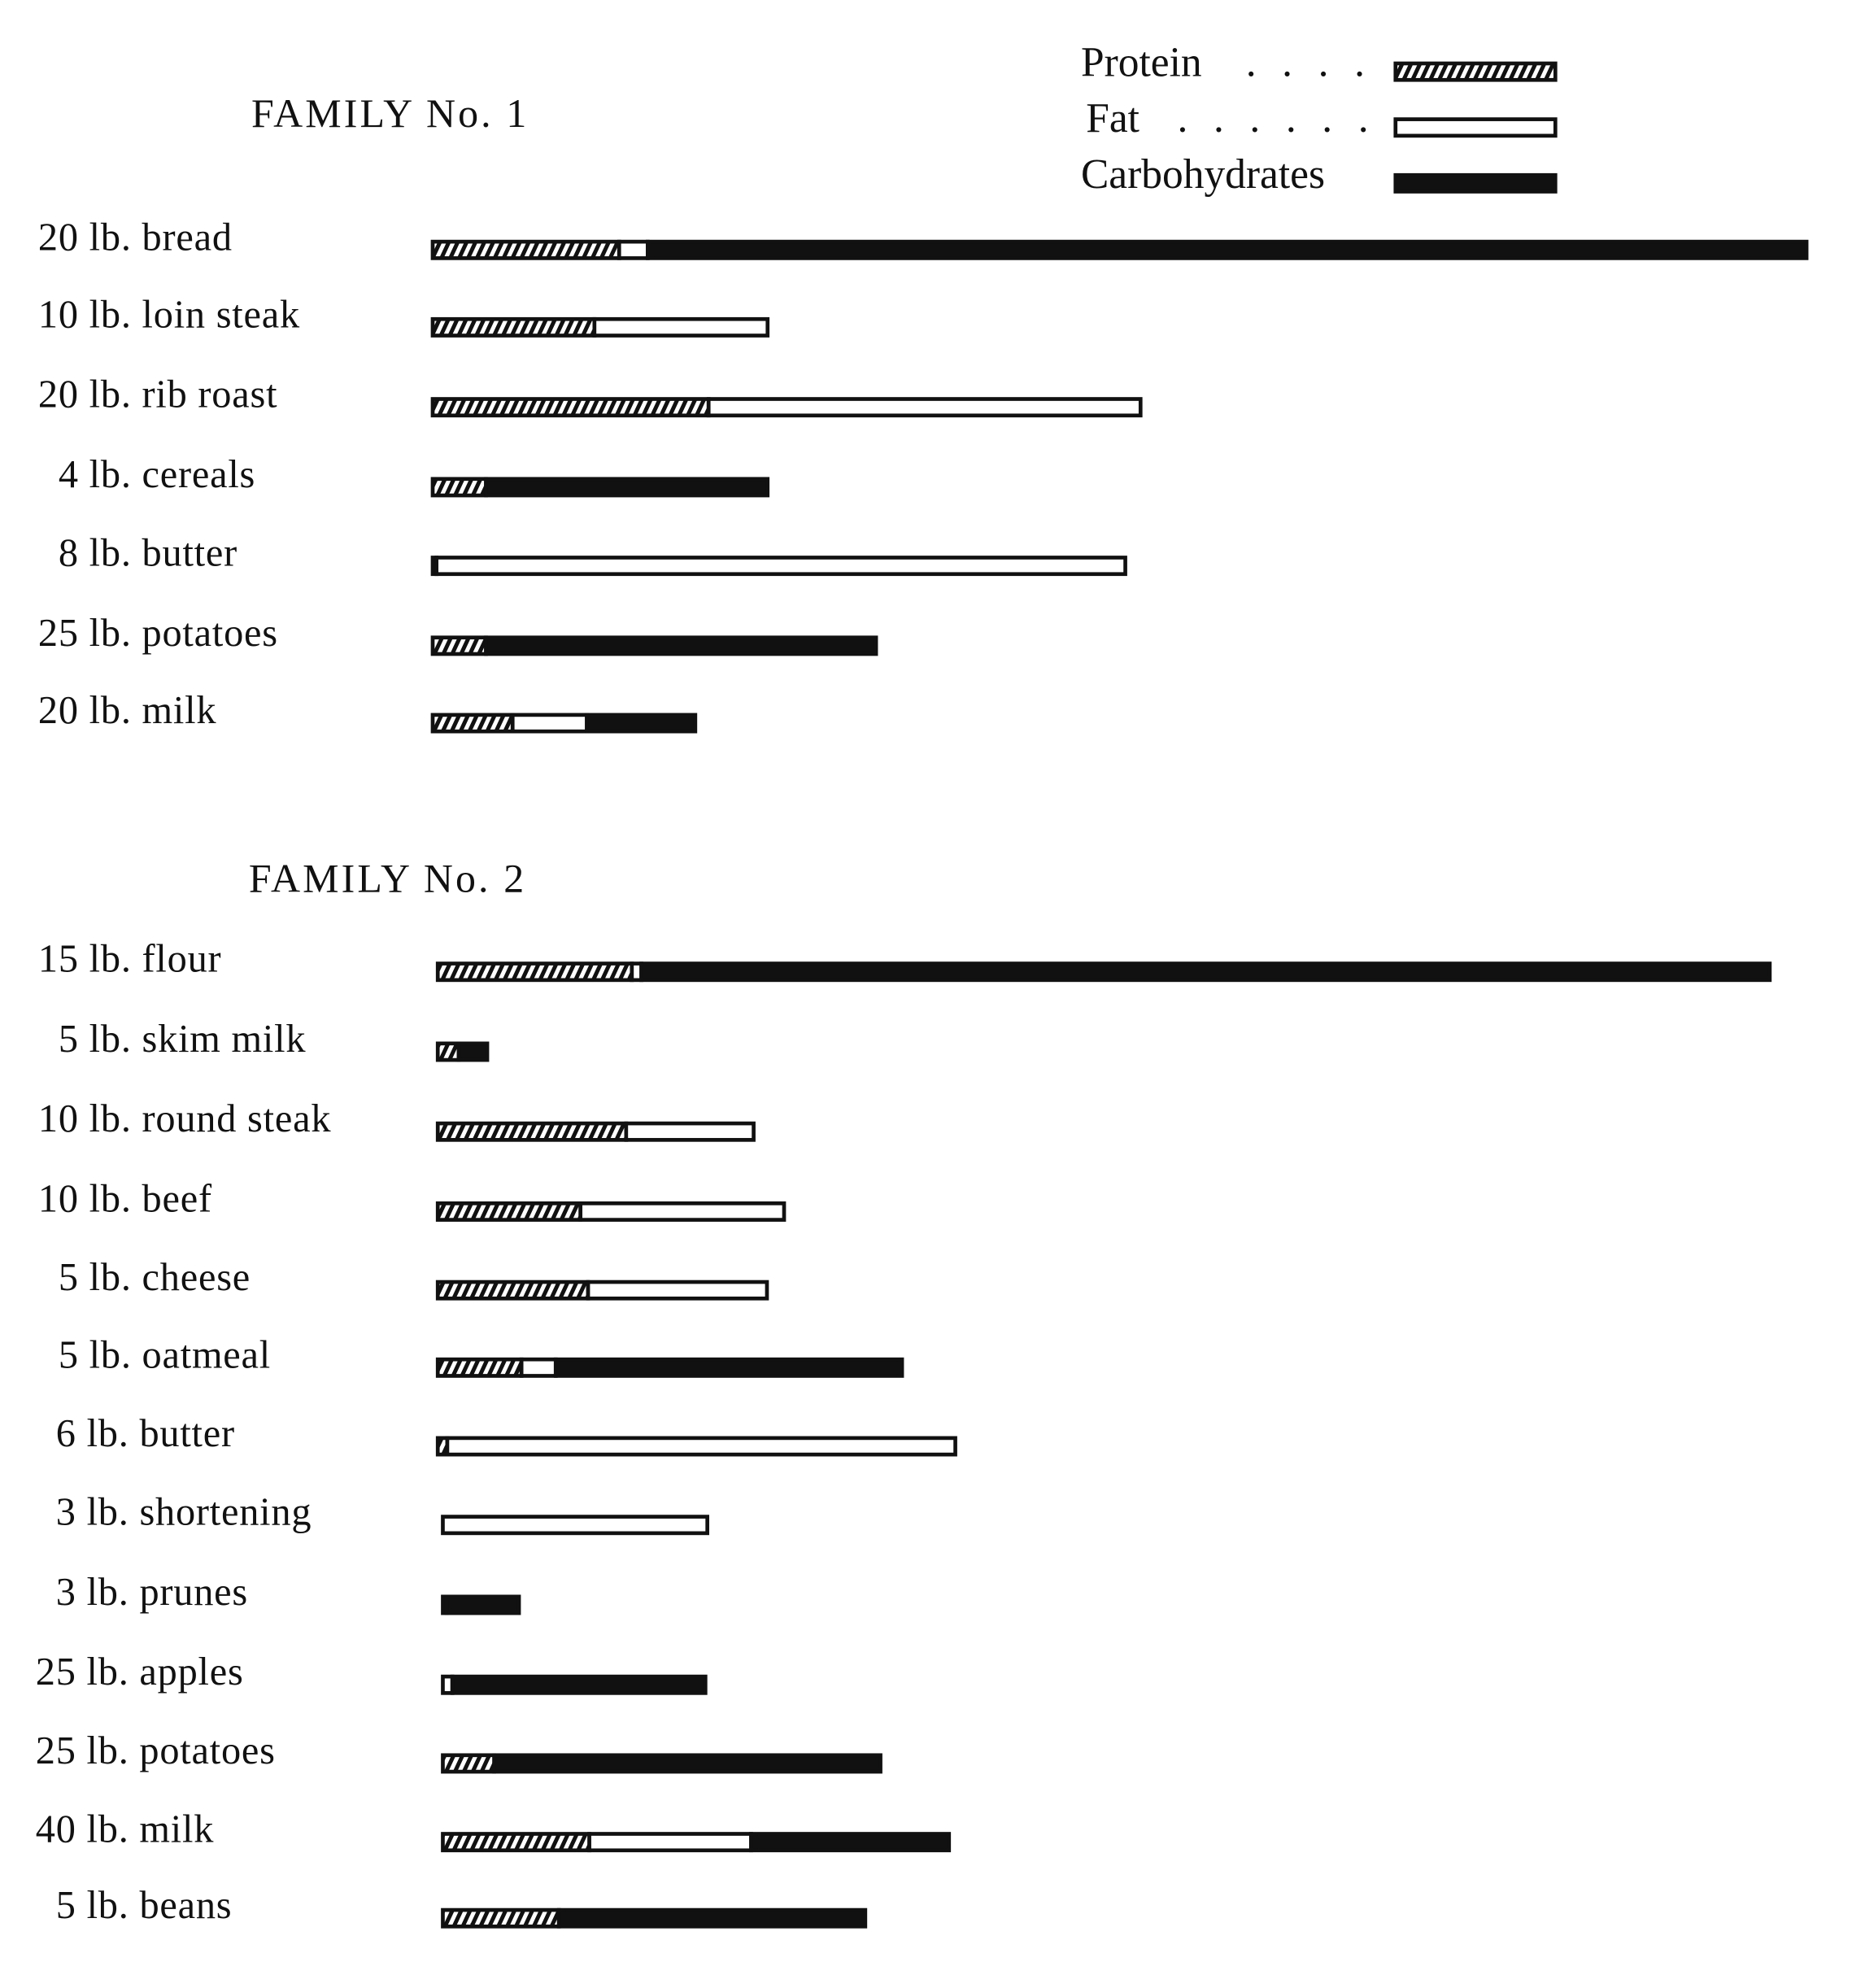 The height and width of the screenshot is (1988, 1865). Describe the element at coordinates (165, 1354) in the screenshot. I see `category-label: 5 lb. oatmeal` at that location.